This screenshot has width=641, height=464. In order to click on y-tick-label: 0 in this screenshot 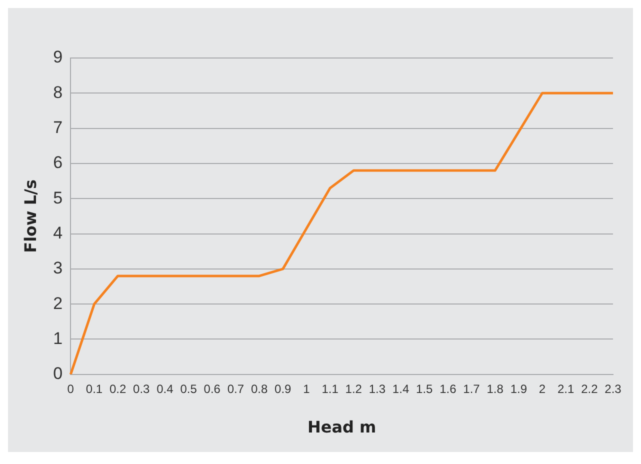, I will do `click(58, 374)`.